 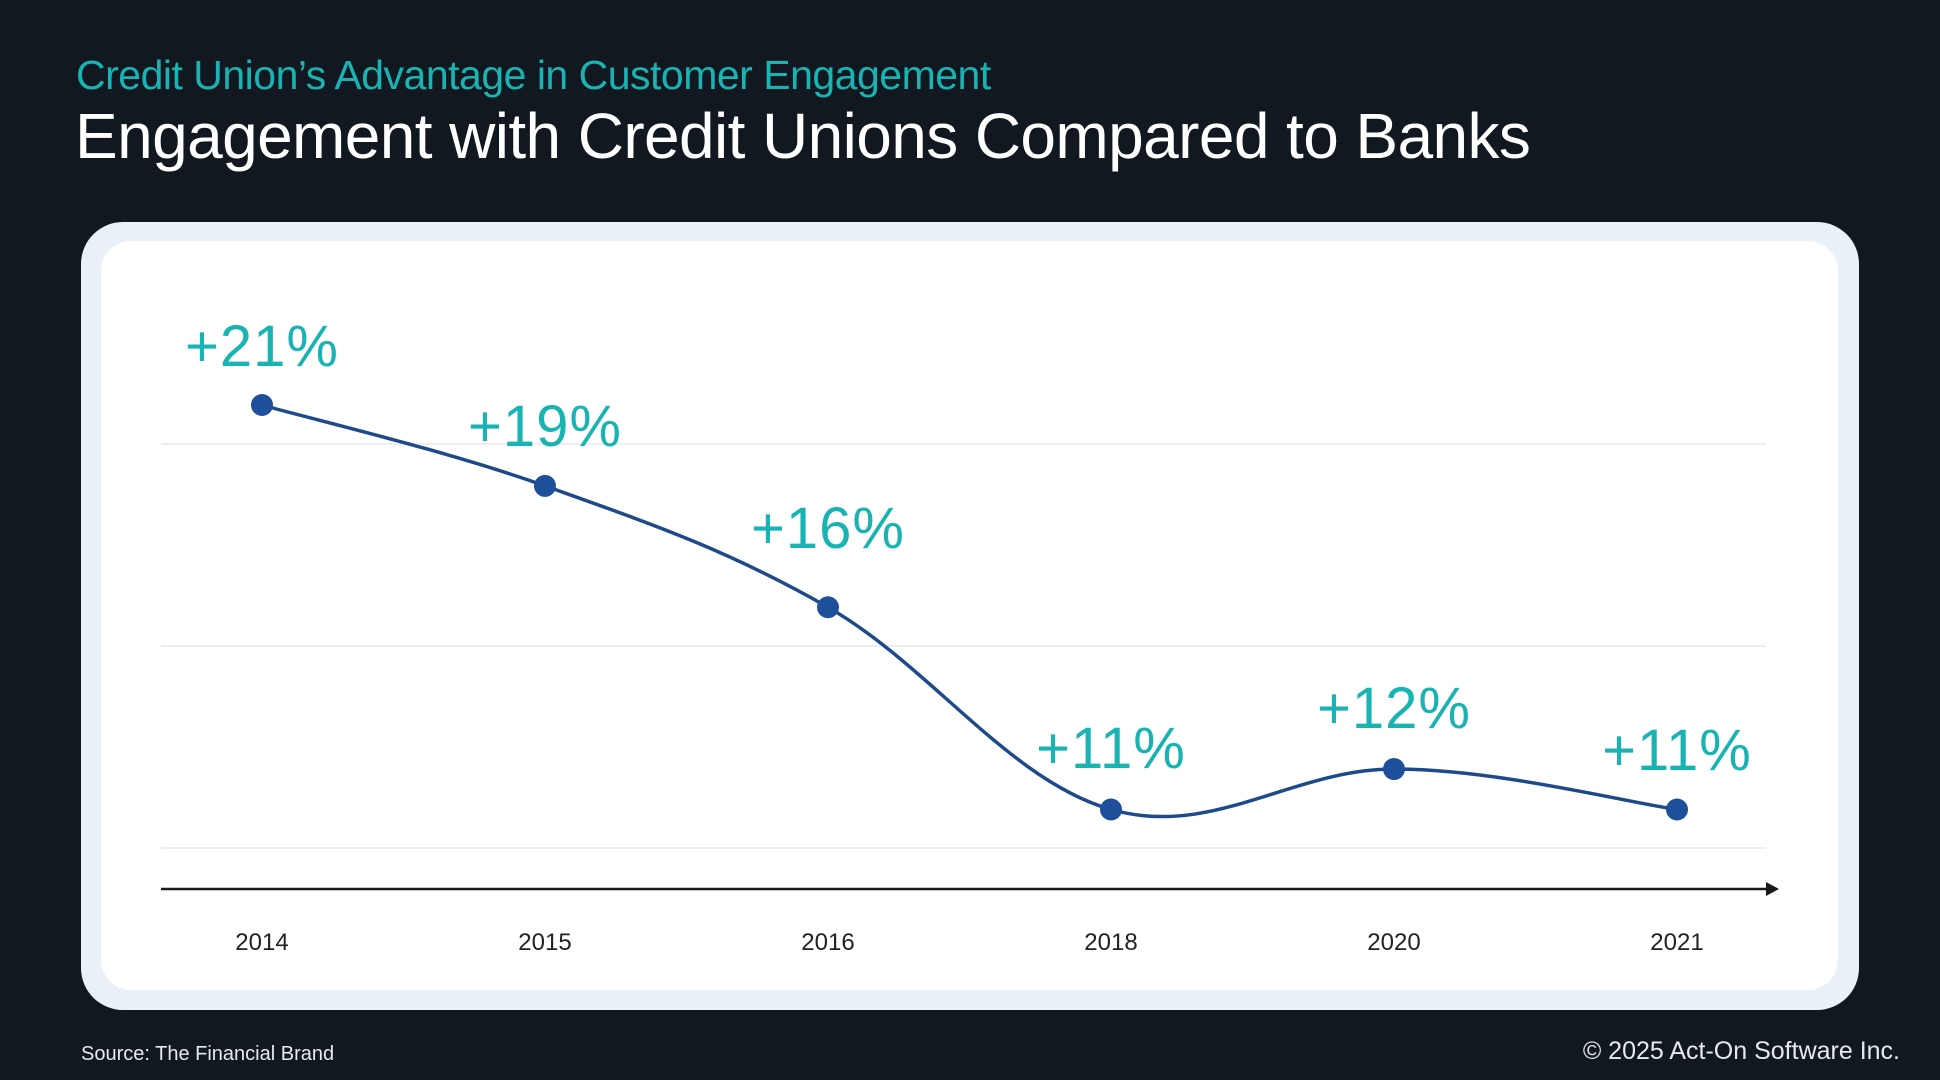 I want to click on x-axis-tick-label: 2021, so click(x=1677, y=942).